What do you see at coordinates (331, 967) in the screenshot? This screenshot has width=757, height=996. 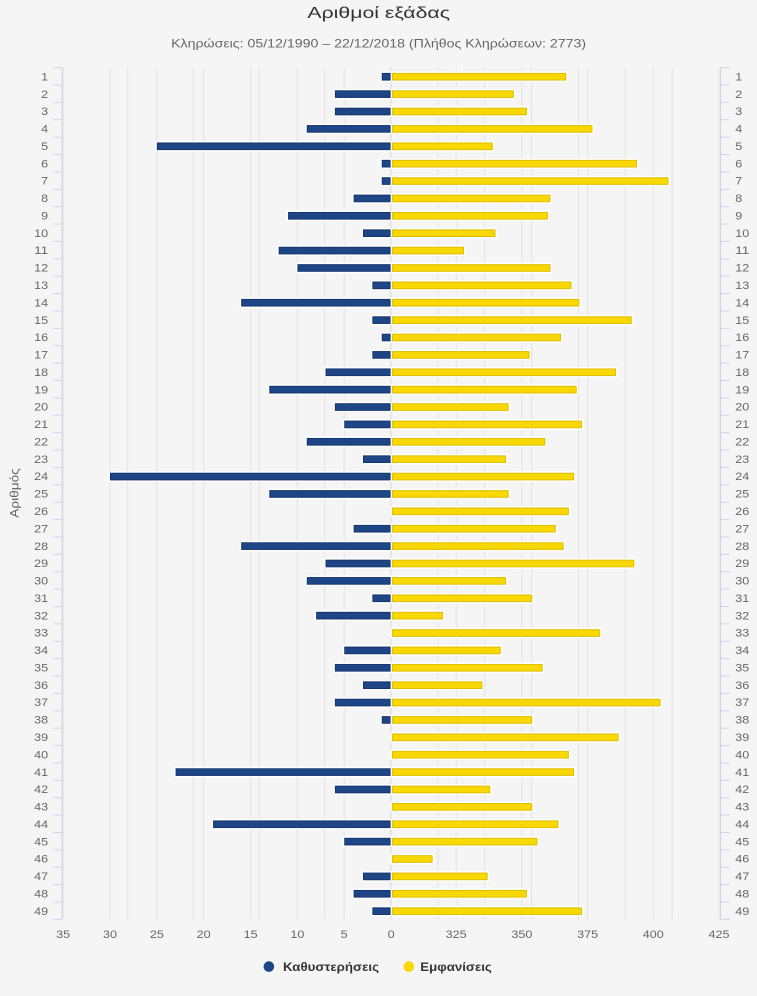 I see `svg-text: Καθυστερήσεις` at bounding box center [331, 967].